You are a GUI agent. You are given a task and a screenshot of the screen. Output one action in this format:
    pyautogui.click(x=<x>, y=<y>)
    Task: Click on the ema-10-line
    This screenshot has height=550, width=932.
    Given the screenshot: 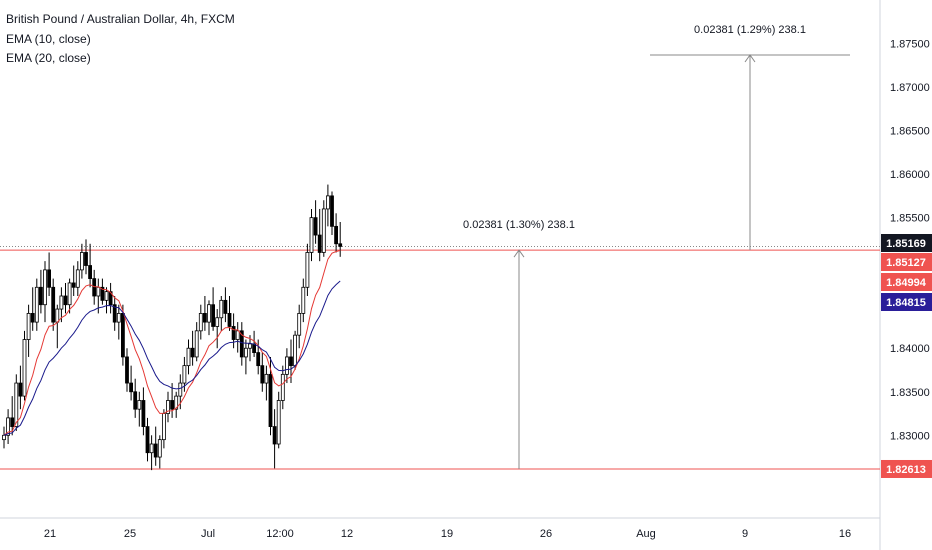 What is the action you would take?
    pyautogui.click(x=172, y=343)
    